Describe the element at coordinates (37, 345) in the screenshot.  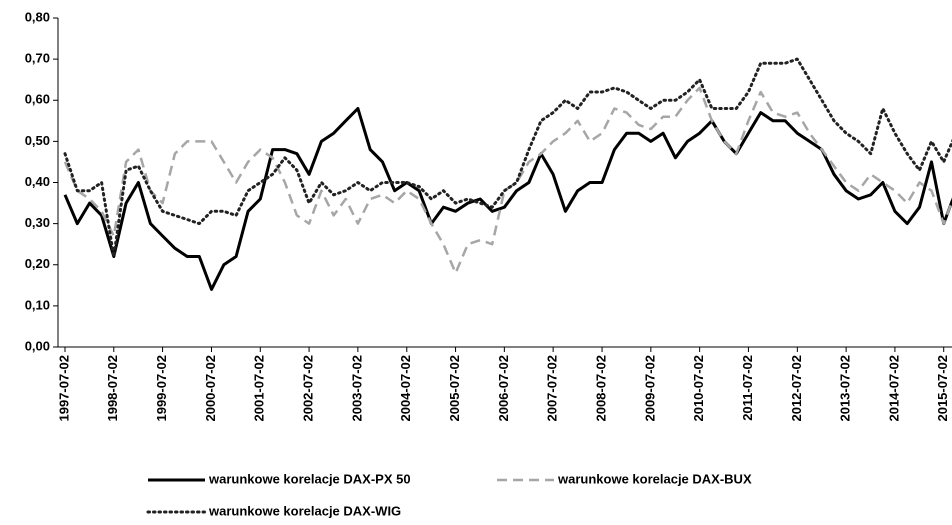
I see `y-tick-label: 0,00` at that location.